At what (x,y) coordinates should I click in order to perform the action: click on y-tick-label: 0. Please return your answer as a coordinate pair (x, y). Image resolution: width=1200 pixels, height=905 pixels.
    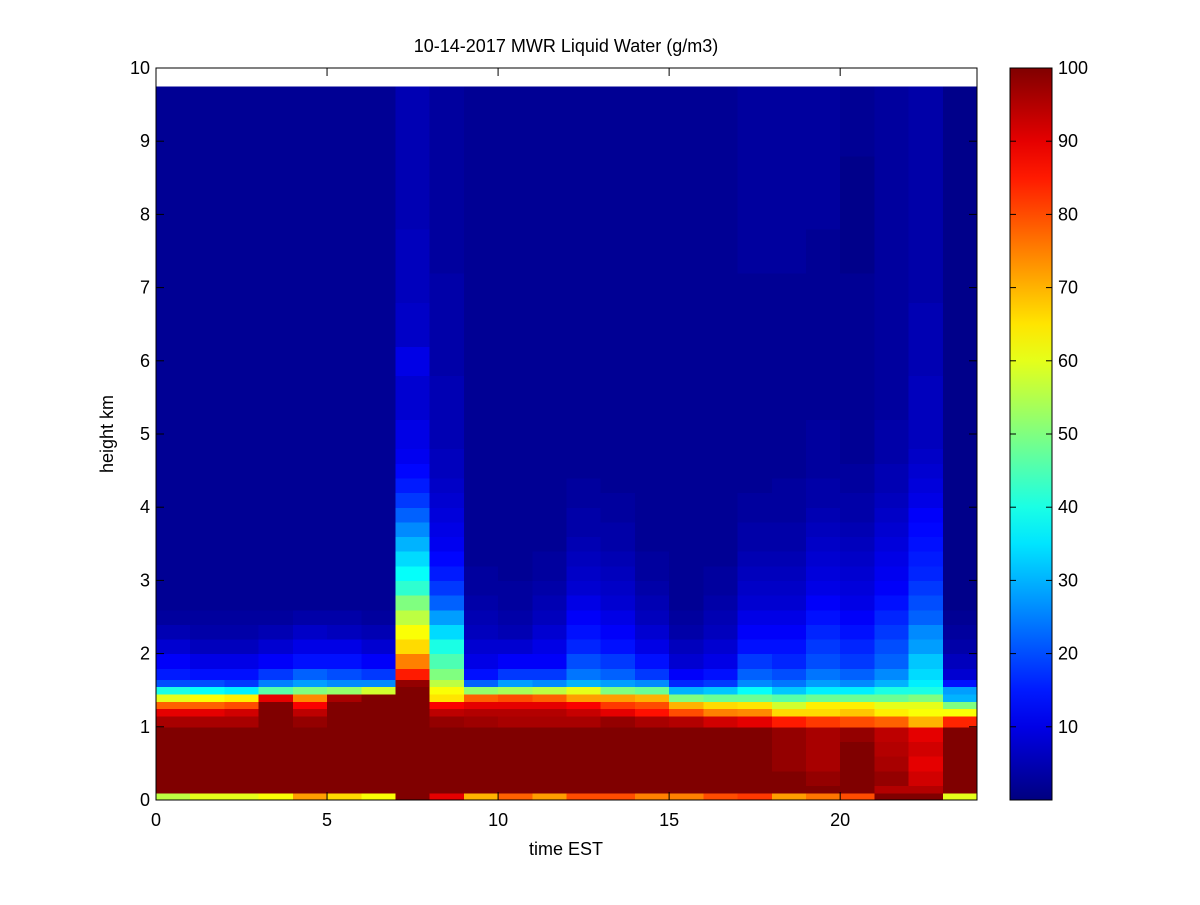
    Looking at the image, I should click on (145, 800).